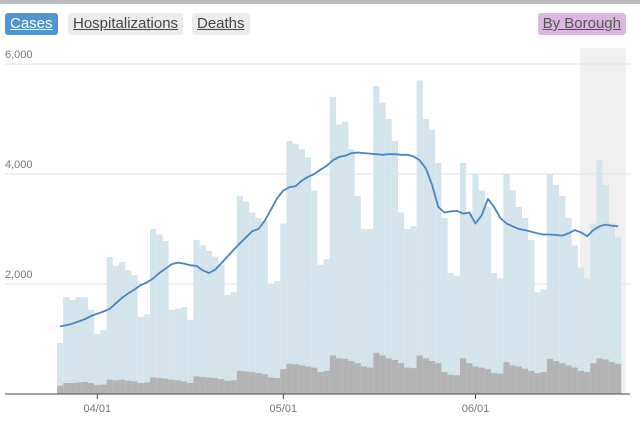 This screenshot has height=428, width=640. What do you see at coordinates (19, 55) in the screenshot?
I see `y-tick-label: 6,000` at bounding box center [19, 55].